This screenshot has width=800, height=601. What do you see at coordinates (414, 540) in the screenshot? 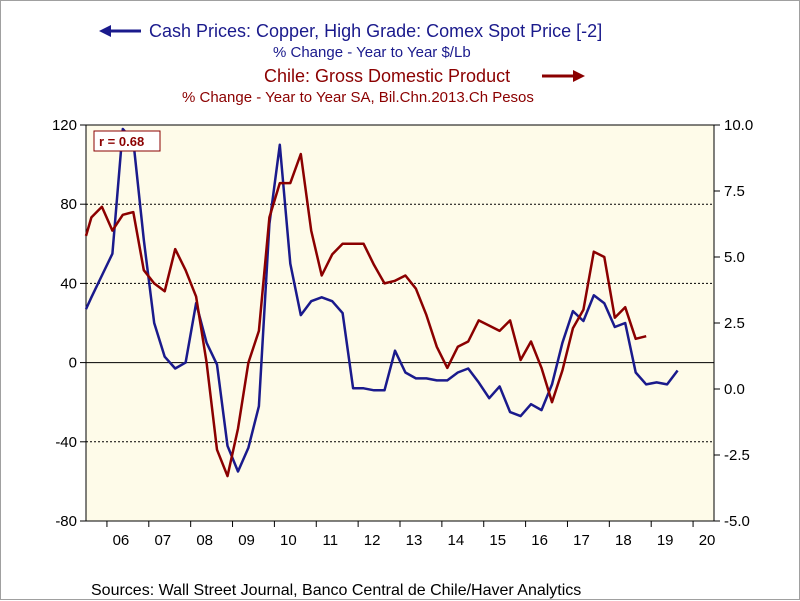
I see `x-tick-label: 13` at bounding box center [414, 540].